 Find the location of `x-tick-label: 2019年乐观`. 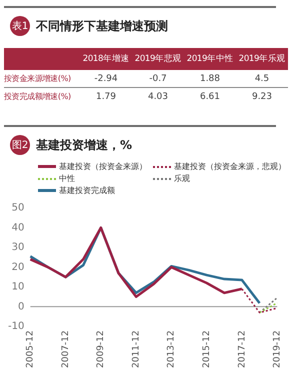

x-tick-label: 2019年乐观 is located at coordinates (262, 59).